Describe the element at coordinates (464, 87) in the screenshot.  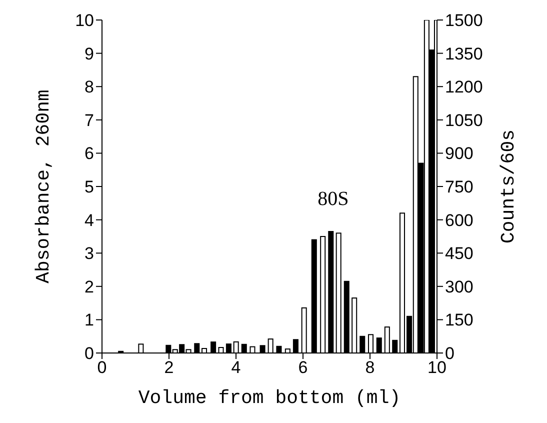
I see `y2-tick-label: 1200` at that location.